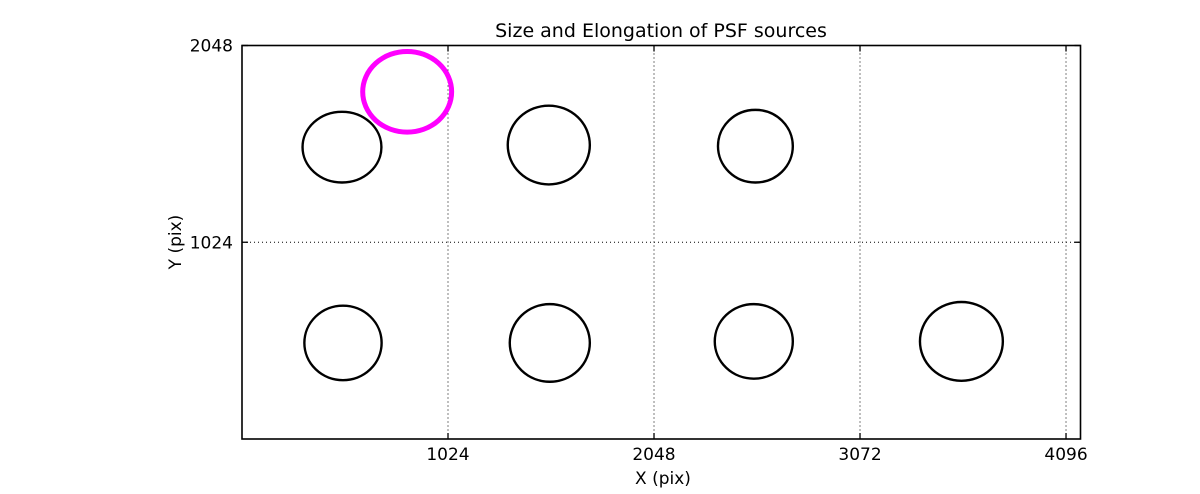 This screenshot has width=1200, height=494. Describe the element at coordinates (1065, 455) in the screenshot. I see `x-tick-label: 4096` at that location.